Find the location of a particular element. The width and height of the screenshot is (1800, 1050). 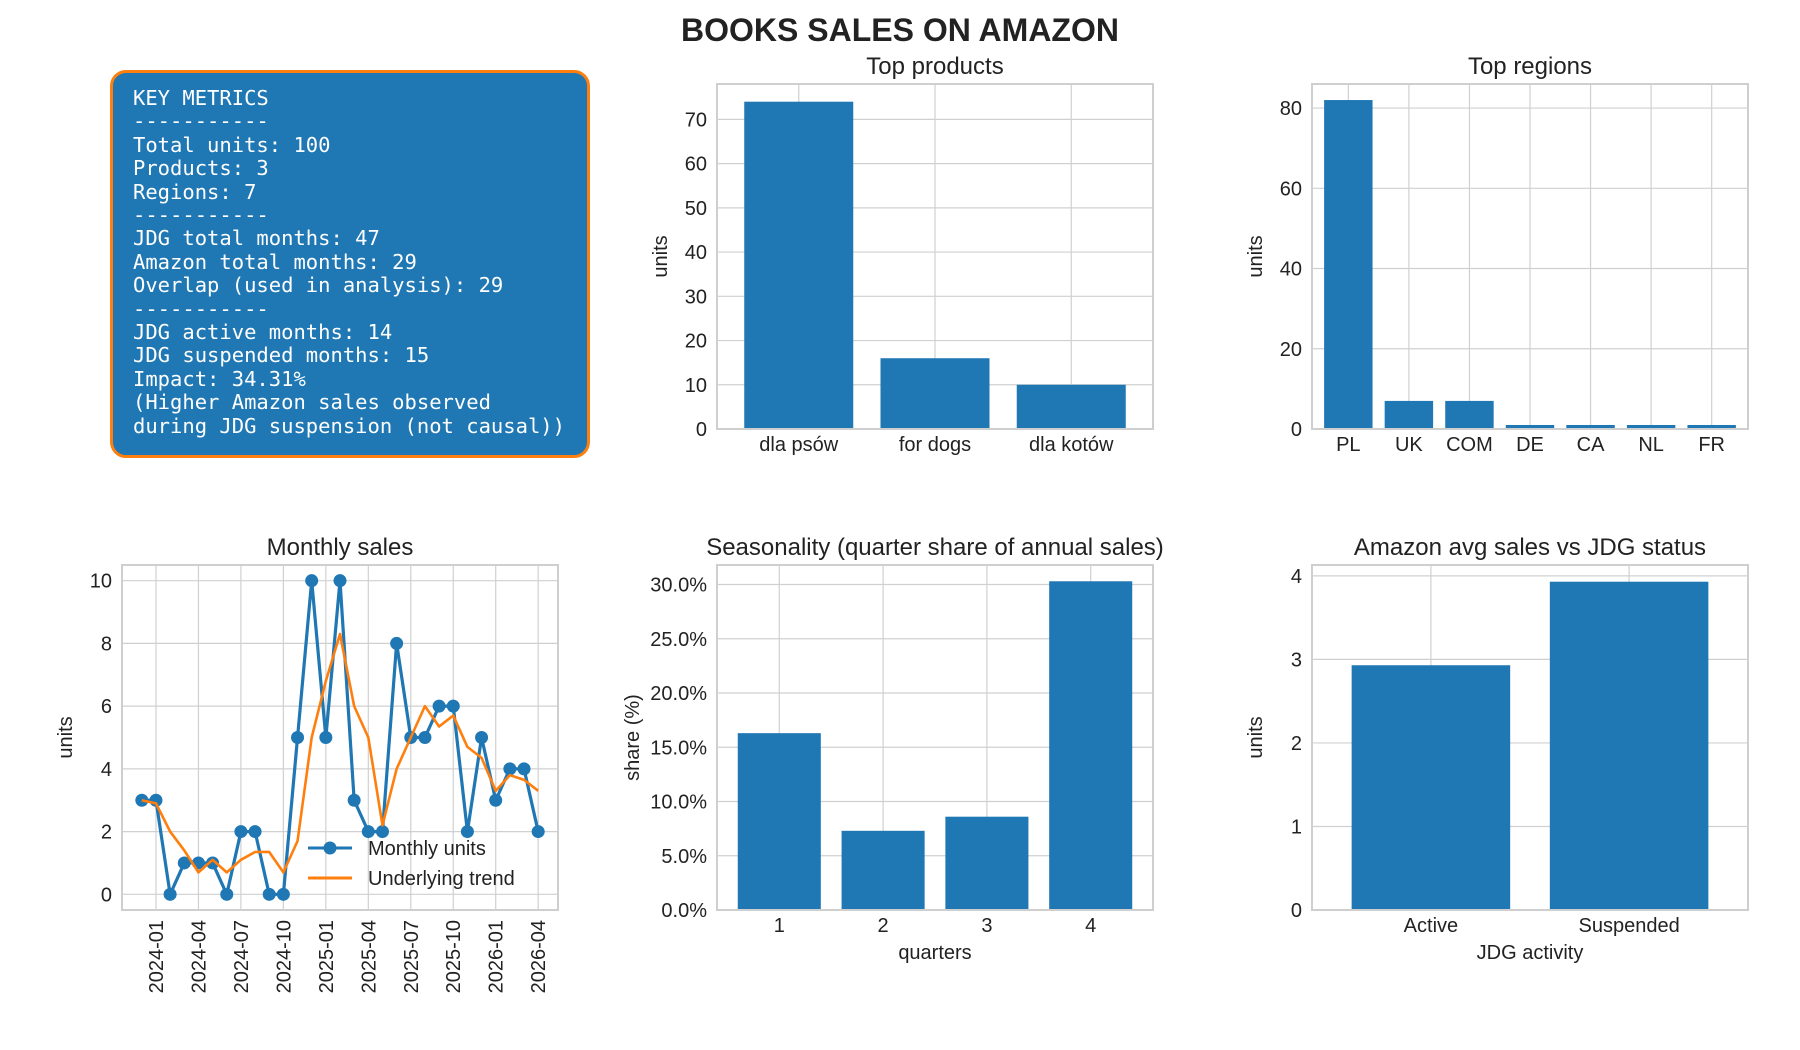

bar-COM is located at coordinates (1469, 414).